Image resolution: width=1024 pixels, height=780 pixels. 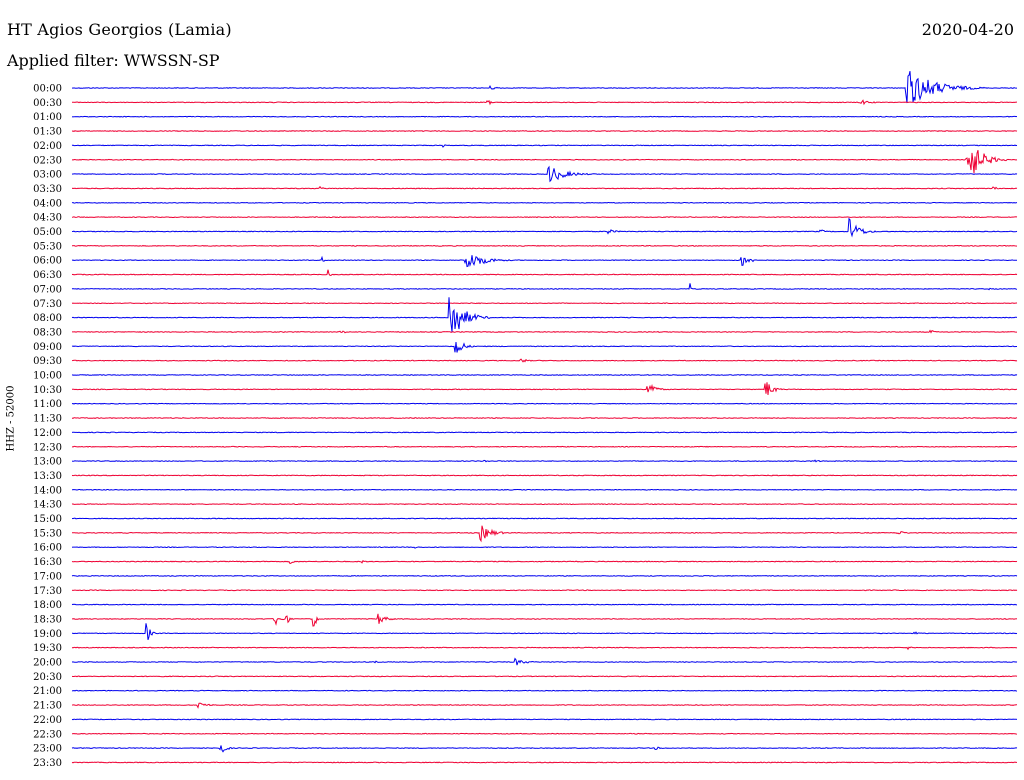 What do you see at coordinates (47, 490) in the screenshot?
I see `time-label: 14:00` at bounding box center [47, 490].